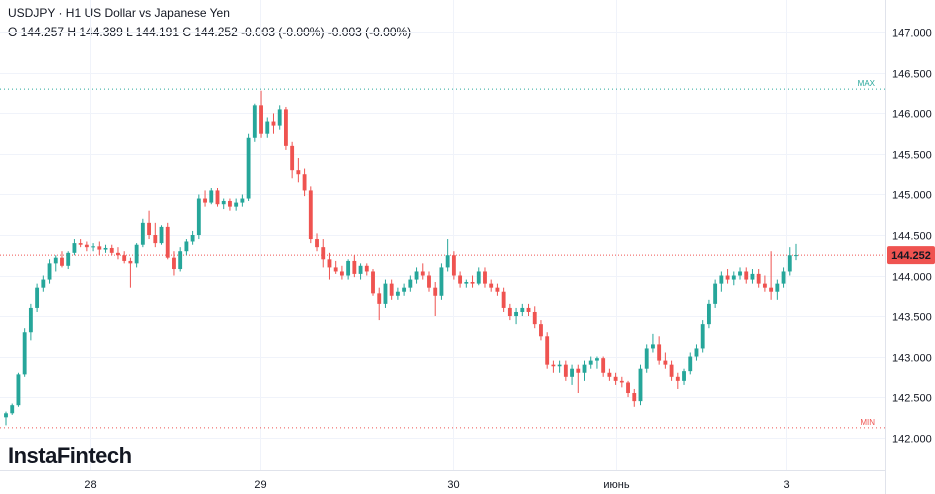 The width and height of the screenshot is (935, 494). Describe the element at coordinates (912, 318) in the screenshot. I see `y-tick-label: 143.500` at that location.